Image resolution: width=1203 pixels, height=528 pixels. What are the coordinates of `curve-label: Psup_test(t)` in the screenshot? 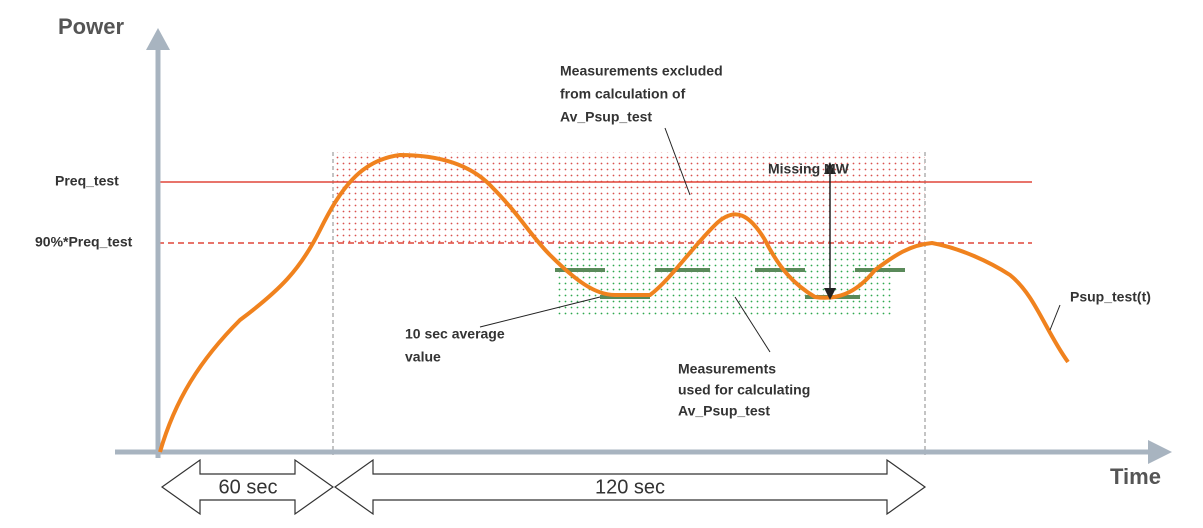 It's located at (1110, 297).